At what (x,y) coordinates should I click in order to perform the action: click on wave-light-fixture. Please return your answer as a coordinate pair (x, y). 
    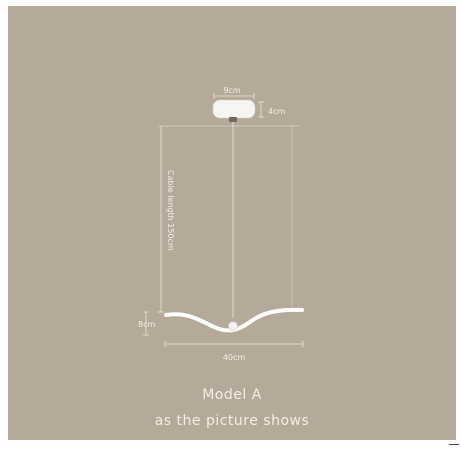
    Looking at the image, I should click on (234, 320).